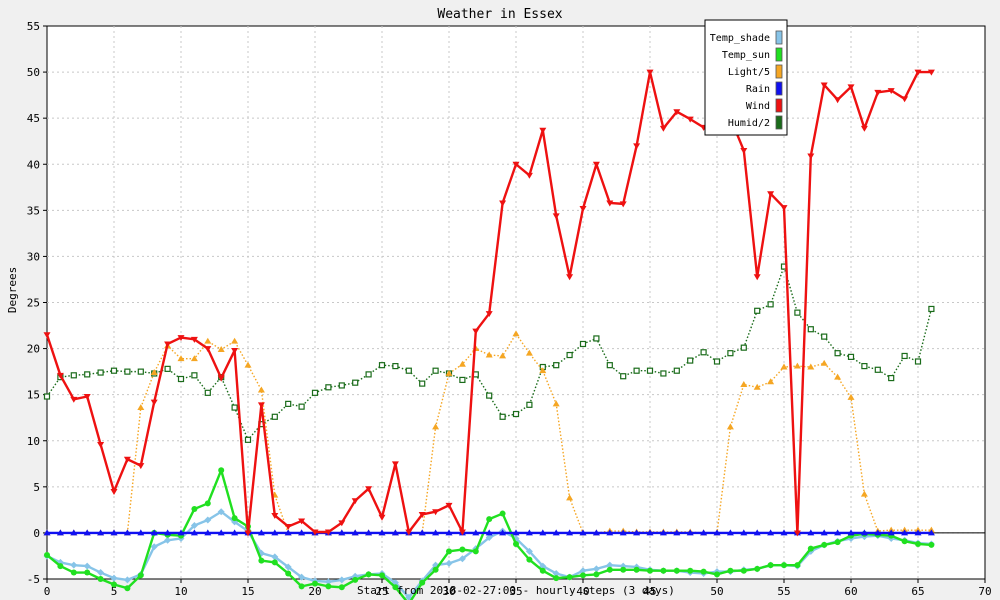  Describe the element at coordinates (716, 591) in the screenshot. I see `x-tick-label: 50` at that location.